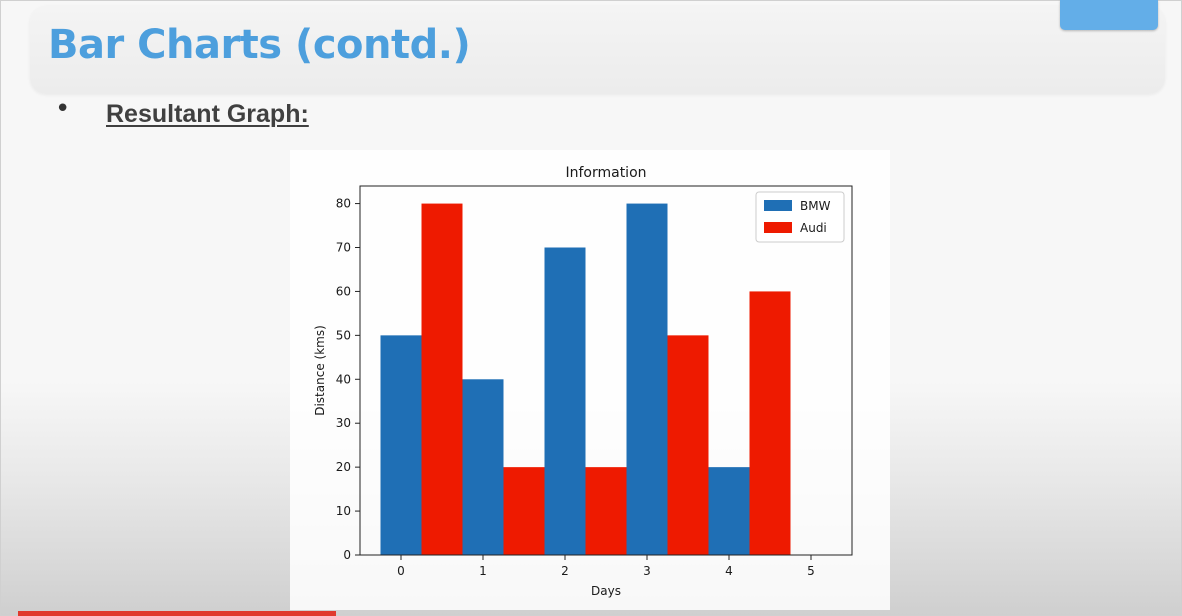 The width and height of the screenshot is (1182, 616). What do you see at coordinates (565, 571) in the screenshot?
I see `x-tick-label: 2` at bounding box center [565, 571].